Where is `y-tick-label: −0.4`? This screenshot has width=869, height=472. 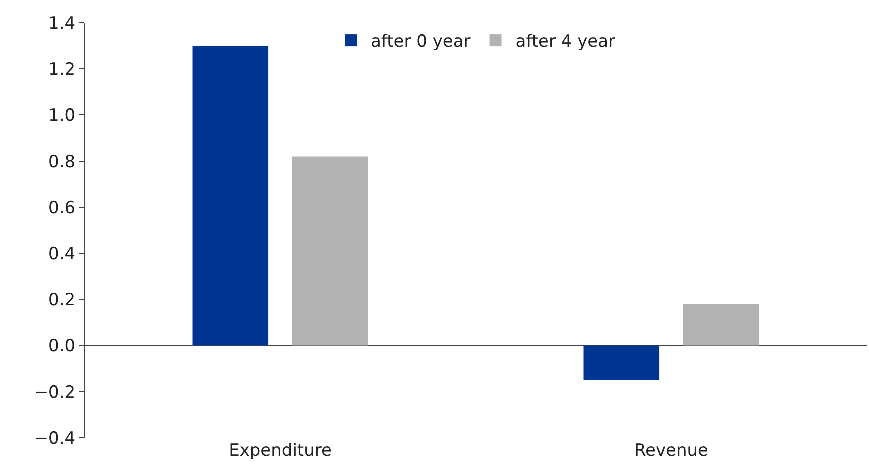
y-tick-label: −0.4 is located at coordinates (55, 438).